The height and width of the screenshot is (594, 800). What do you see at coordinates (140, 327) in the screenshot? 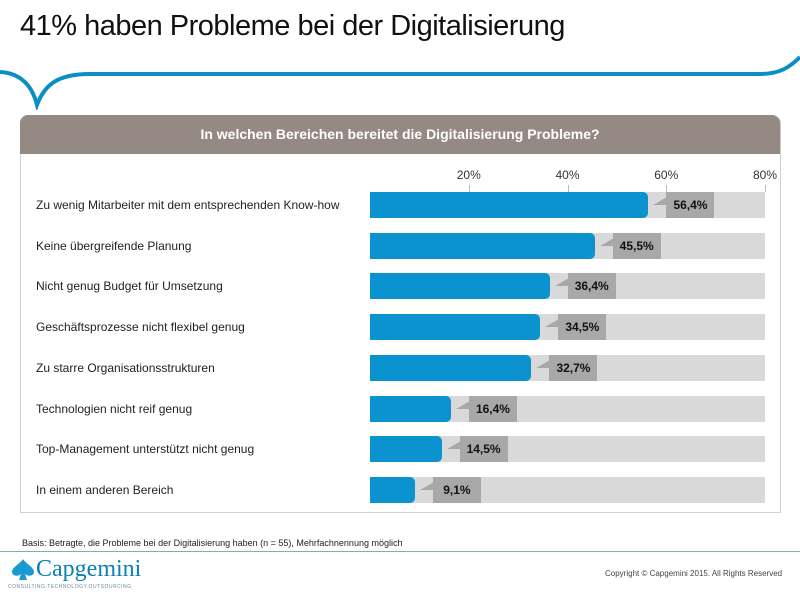
I see `category-label: Geschäftsprozesse nicht flexibel genug` at bounding box center [140, 327].